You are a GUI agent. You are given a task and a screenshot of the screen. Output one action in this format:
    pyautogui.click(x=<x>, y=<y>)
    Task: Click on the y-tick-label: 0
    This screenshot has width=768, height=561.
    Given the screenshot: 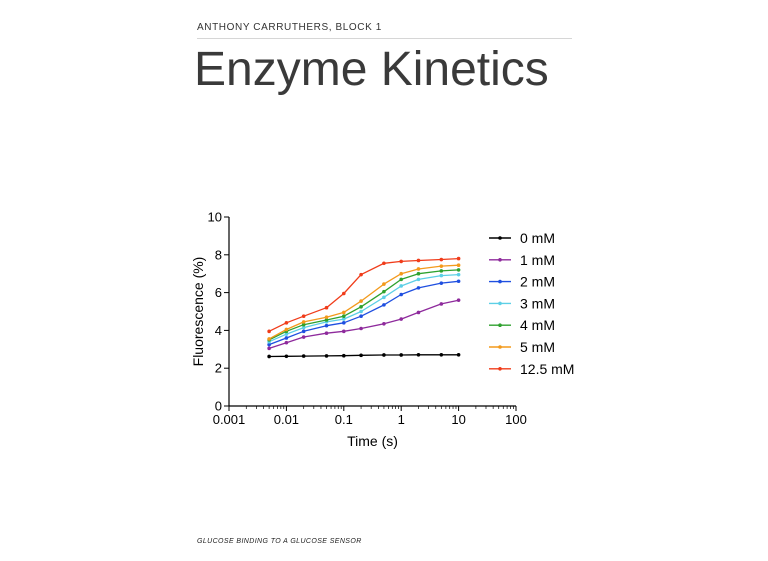 What is the action you would take?
    pyautogui.click(x=218, y=406)
    